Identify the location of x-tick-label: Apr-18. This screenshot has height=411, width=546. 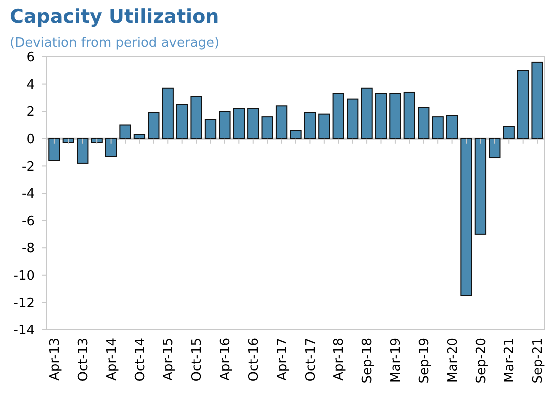
(340, 359).